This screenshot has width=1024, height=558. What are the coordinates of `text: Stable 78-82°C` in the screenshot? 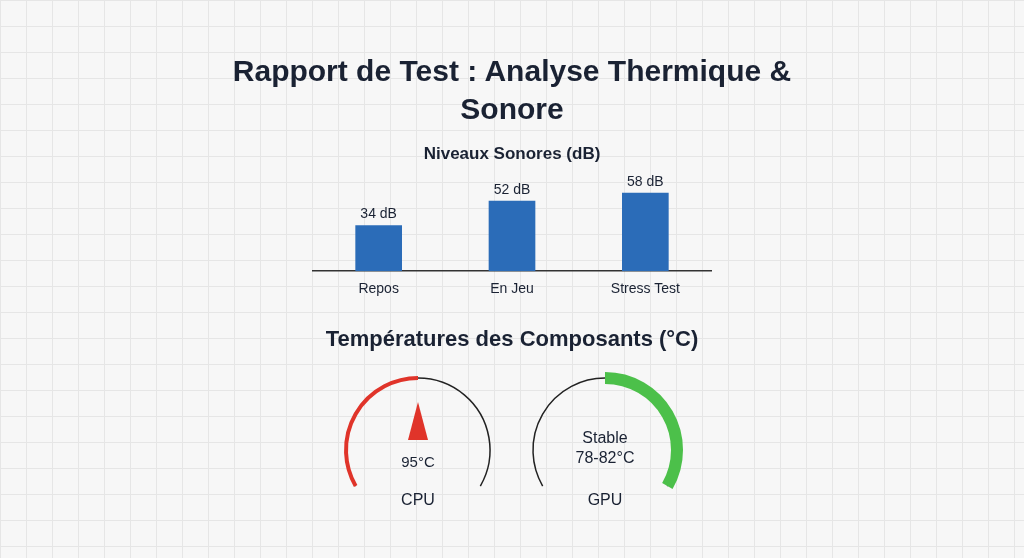 It's located at (605, 448).